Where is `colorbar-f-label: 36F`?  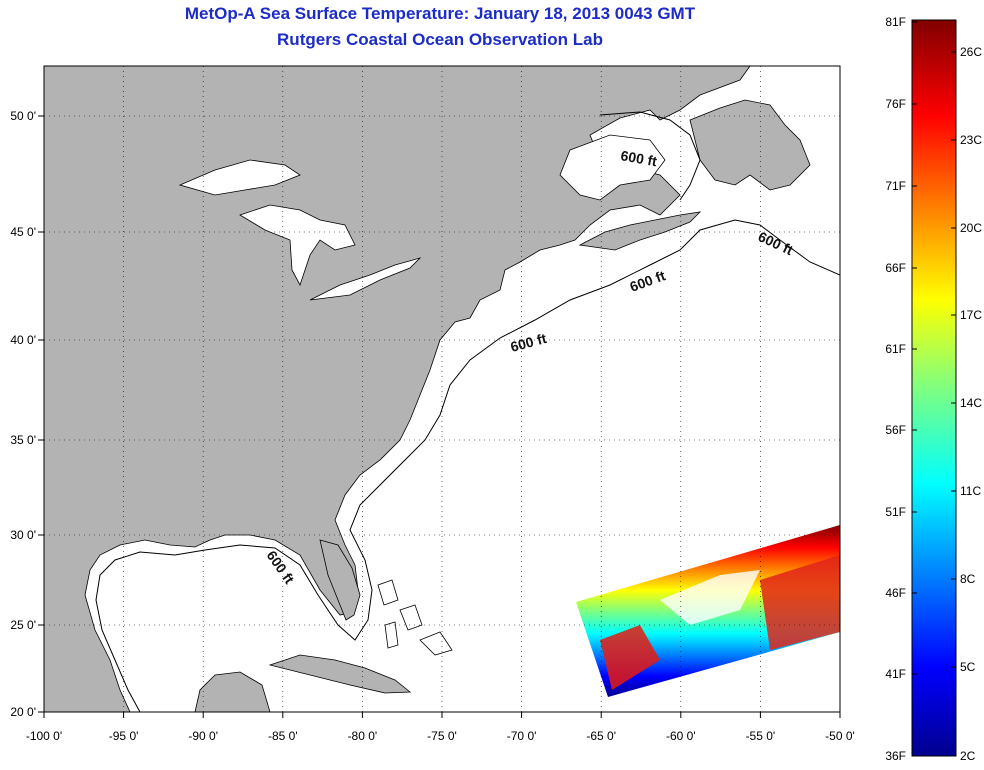 colorbar-f-label: 36F is located at coordinates (895, 756).